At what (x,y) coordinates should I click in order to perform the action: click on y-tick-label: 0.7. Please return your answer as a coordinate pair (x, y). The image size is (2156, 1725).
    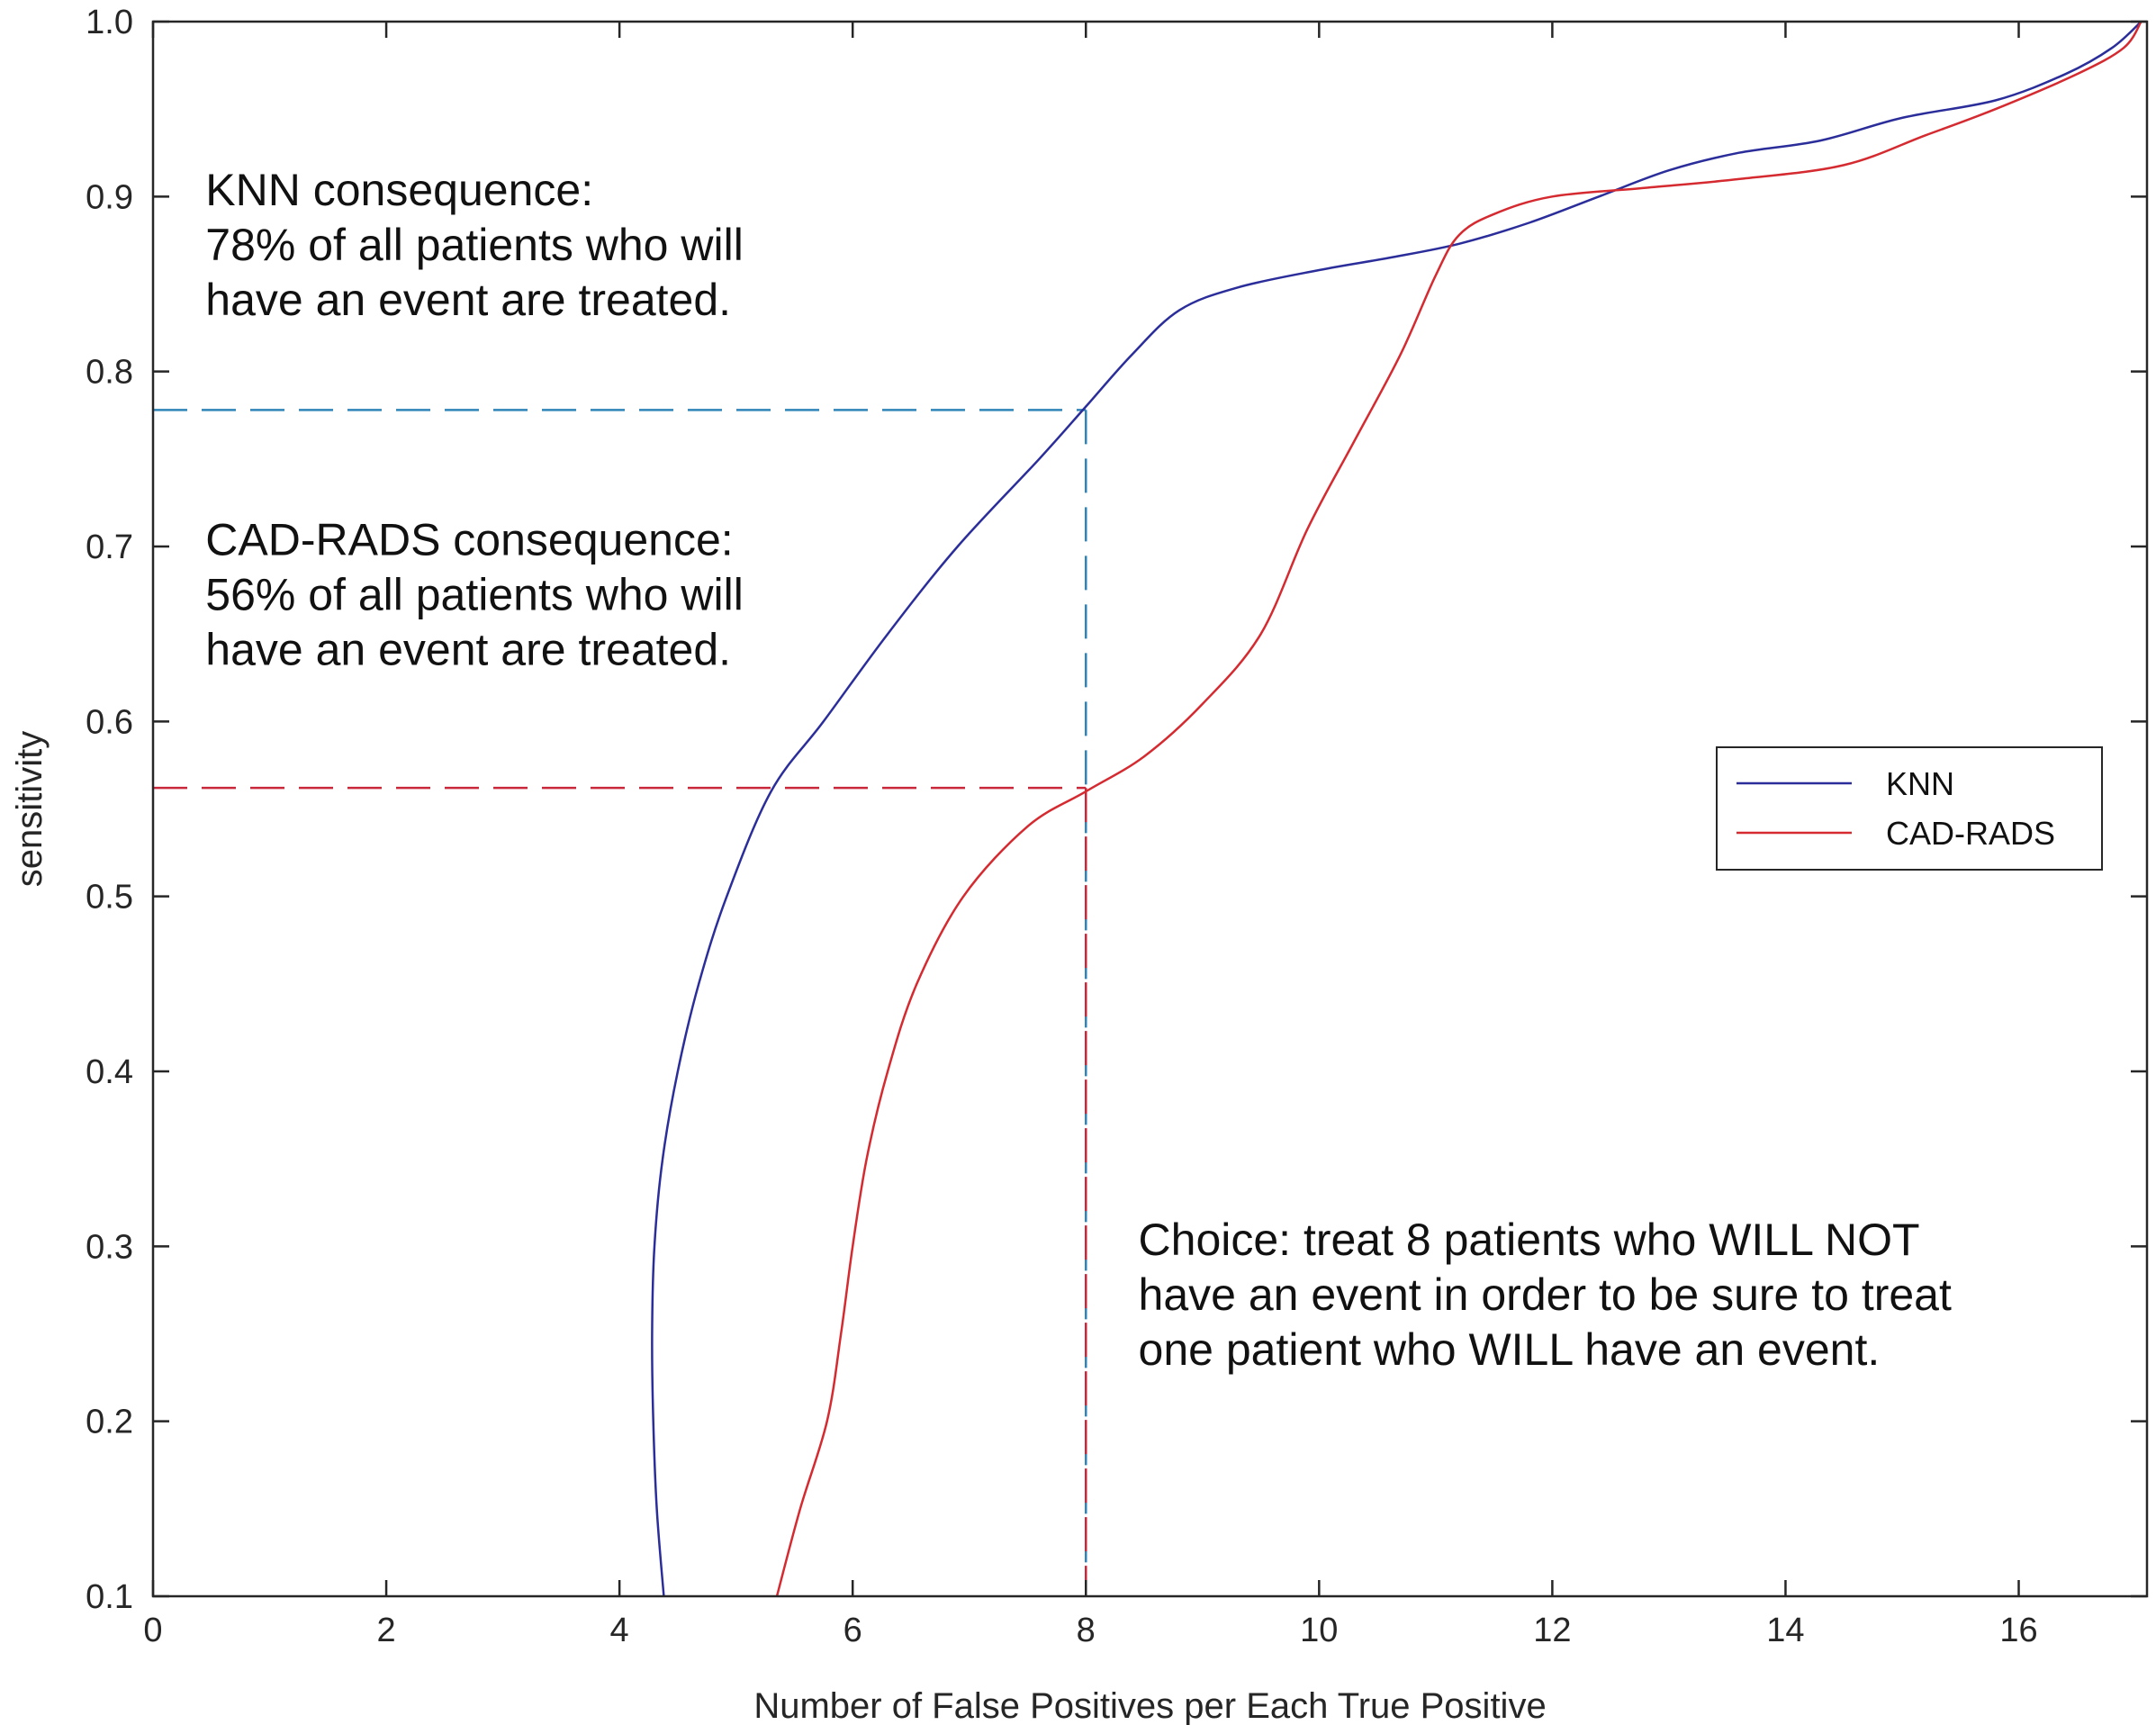
    Looking at the image, I should click on (109, 547).